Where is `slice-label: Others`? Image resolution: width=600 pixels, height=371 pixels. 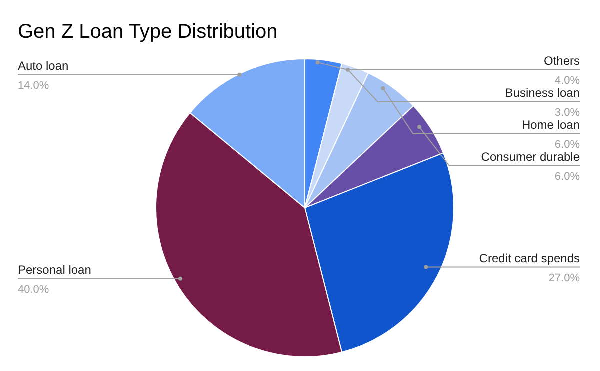
slice-label: Others is located at coordinates (562, 61).